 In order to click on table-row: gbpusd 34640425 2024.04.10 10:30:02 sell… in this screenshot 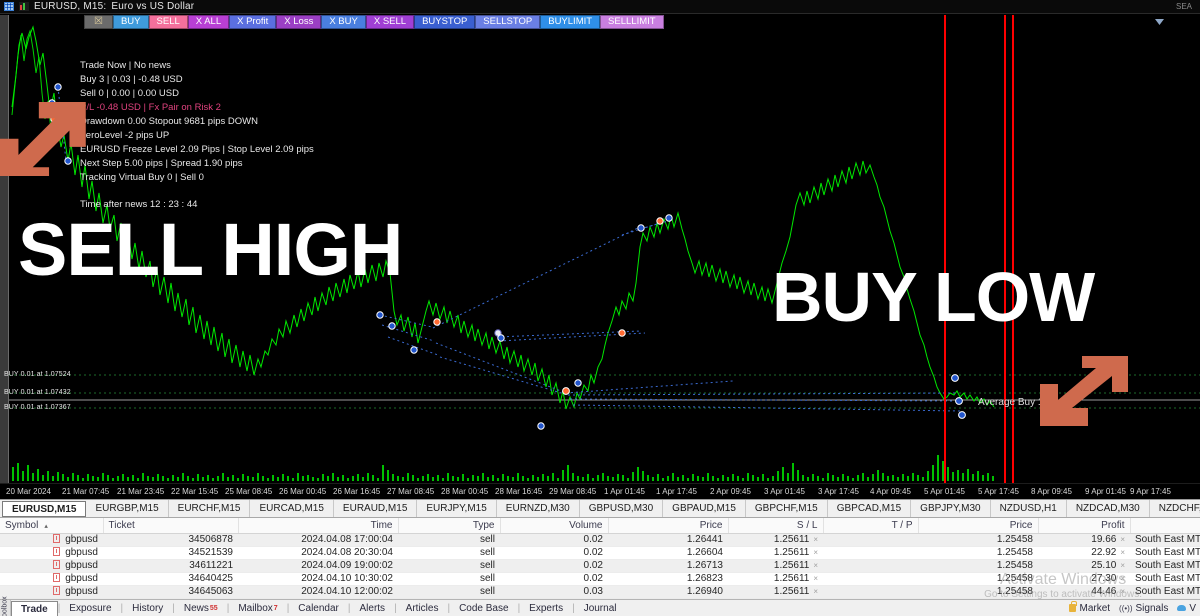, I will do `click(600, 579)`.